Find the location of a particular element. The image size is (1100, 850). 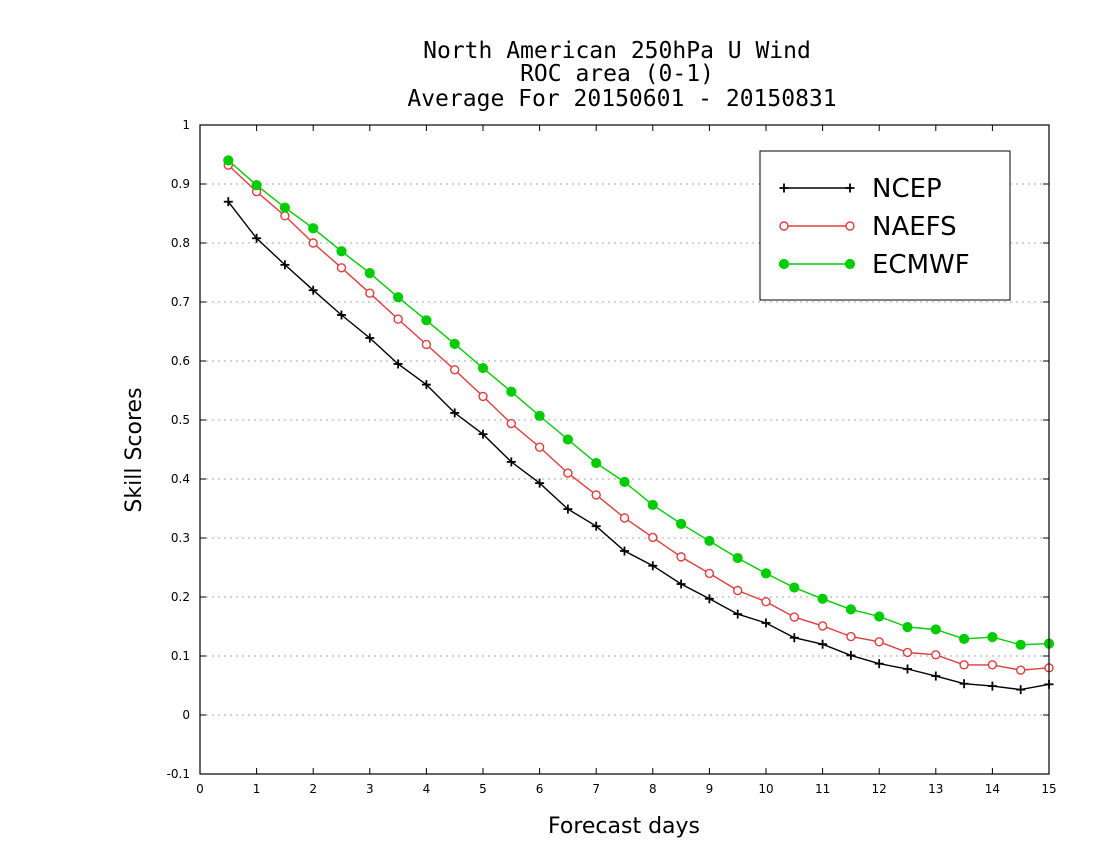

chart-title-line-1: North American 250hPa U Wind is located at coordinates (617, 51).